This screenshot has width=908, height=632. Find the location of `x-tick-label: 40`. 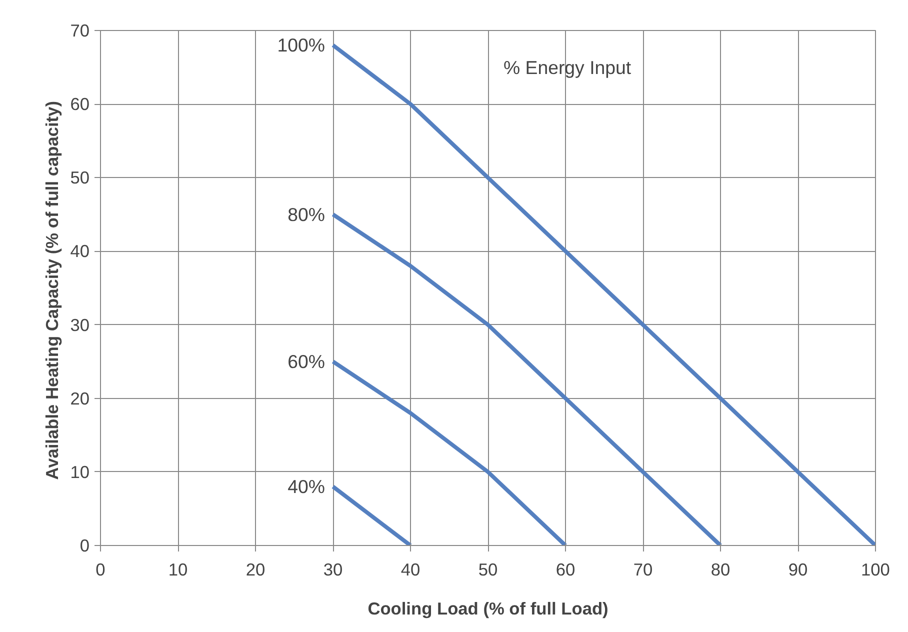

x-tick-label: 40 is located at coordinates (410, 570).